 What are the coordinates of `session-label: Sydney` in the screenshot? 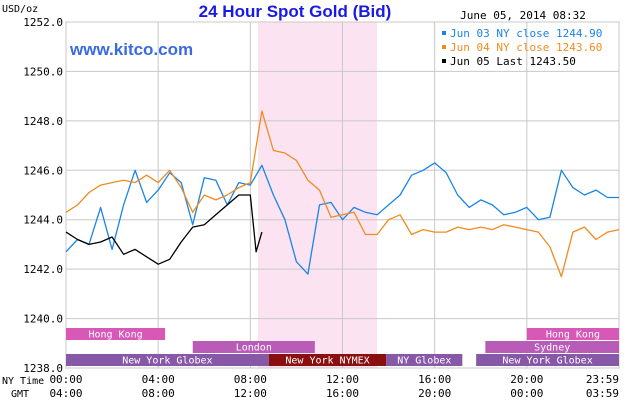 It's located at (552, 348).